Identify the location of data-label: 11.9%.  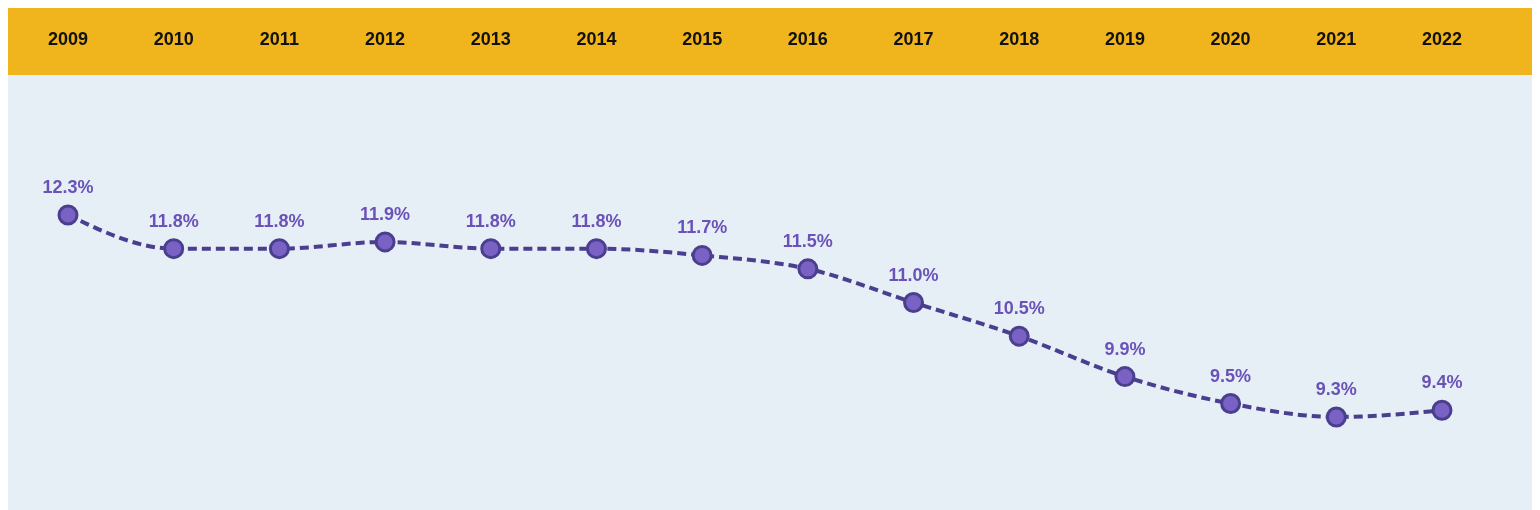
(385, 213).